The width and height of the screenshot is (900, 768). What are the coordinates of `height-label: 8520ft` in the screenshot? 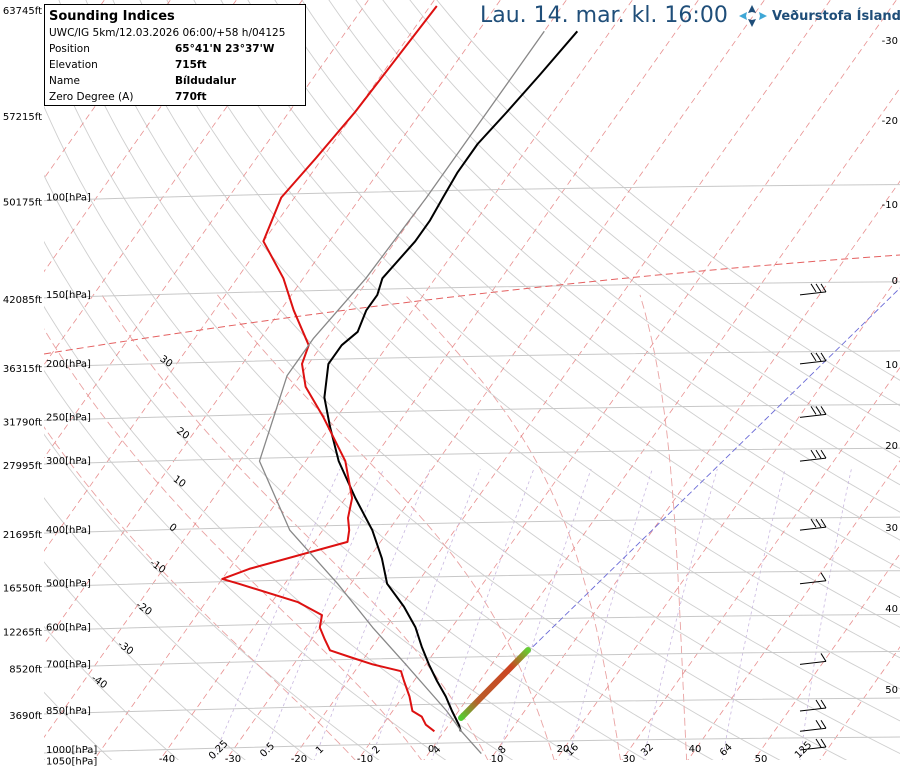 It's located at (25, 669).